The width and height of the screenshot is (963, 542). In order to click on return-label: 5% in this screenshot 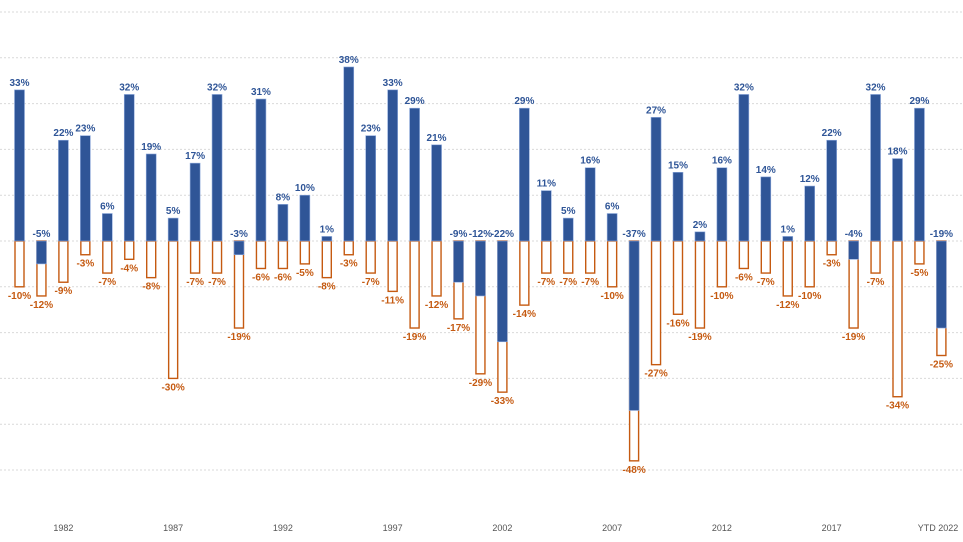, I will do `click(173, 211)`.